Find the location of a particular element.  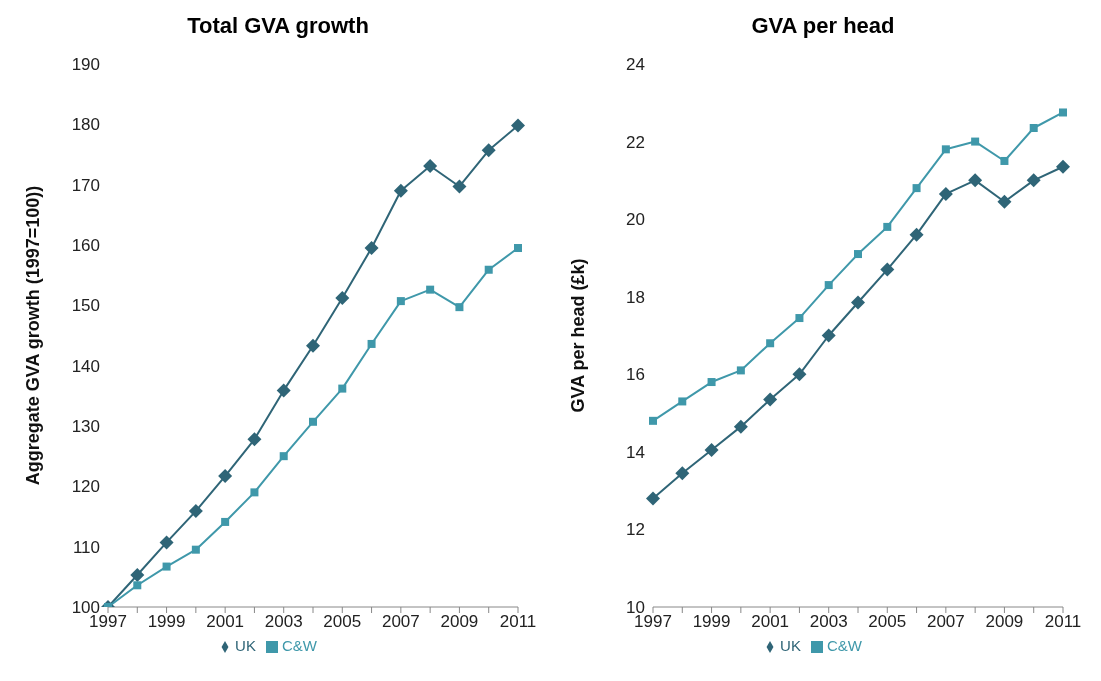

chart-title: Total GVA growth is located at coordinates (278, 26).